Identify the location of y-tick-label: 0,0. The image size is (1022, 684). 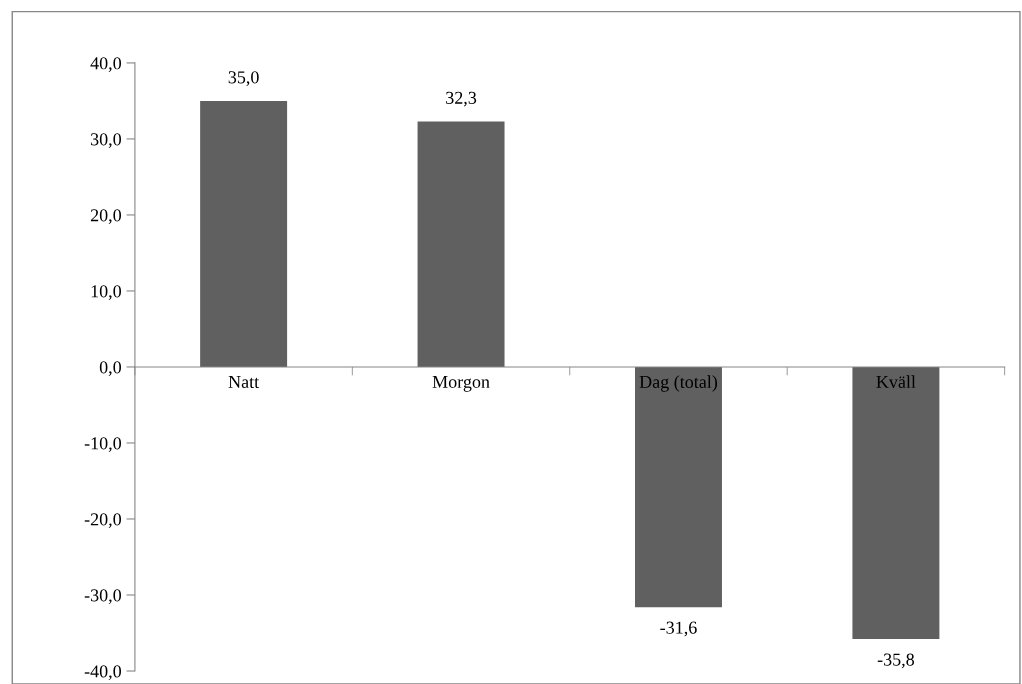
(110, 369).